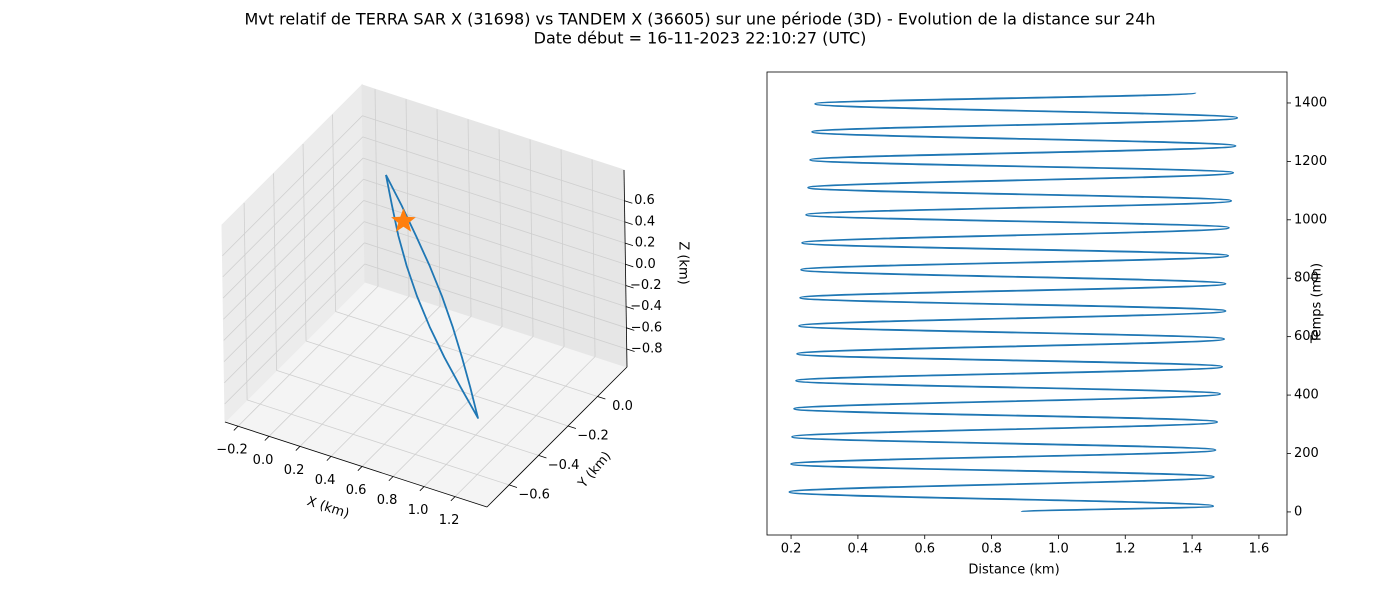  Describe the element at coordinates (1317, 303) in the screenshot. I see `y-axis-label: Temps (min)` at that location.